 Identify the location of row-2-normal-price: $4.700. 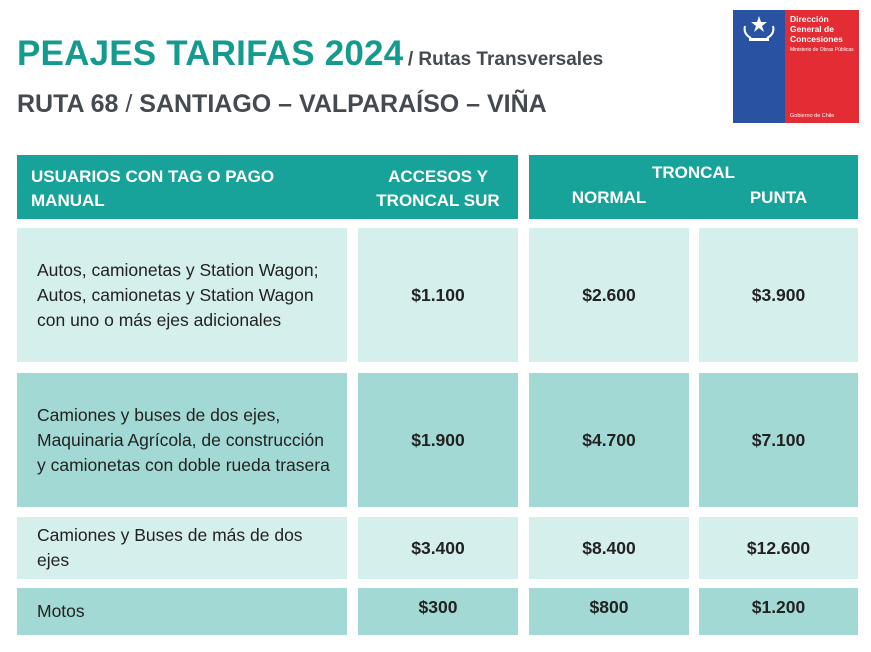
(609, 440).